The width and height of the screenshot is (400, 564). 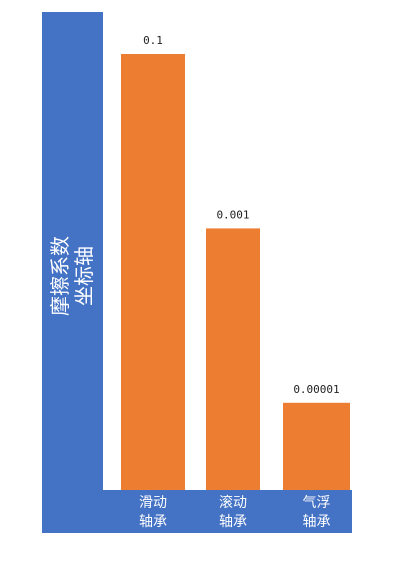 I want to click on x-axis-bar, so click(x=227, y=511).